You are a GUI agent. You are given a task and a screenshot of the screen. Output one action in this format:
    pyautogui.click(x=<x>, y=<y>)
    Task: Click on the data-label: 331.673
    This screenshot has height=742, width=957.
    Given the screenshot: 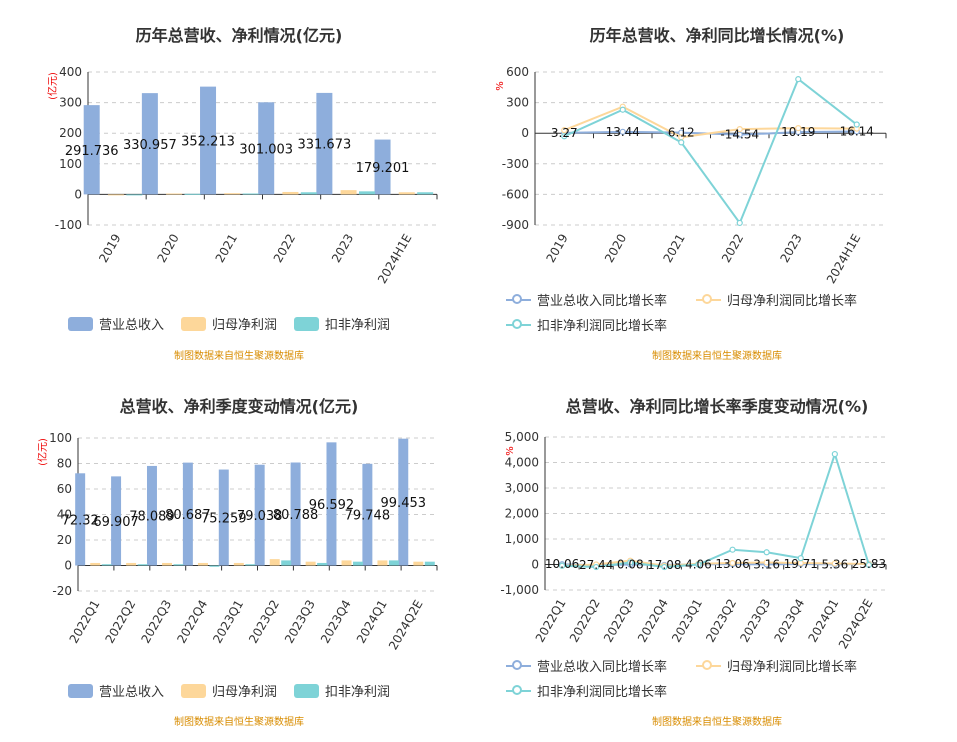 What is the action you would take?
    pyautogui.click(x=324, y=145)
    